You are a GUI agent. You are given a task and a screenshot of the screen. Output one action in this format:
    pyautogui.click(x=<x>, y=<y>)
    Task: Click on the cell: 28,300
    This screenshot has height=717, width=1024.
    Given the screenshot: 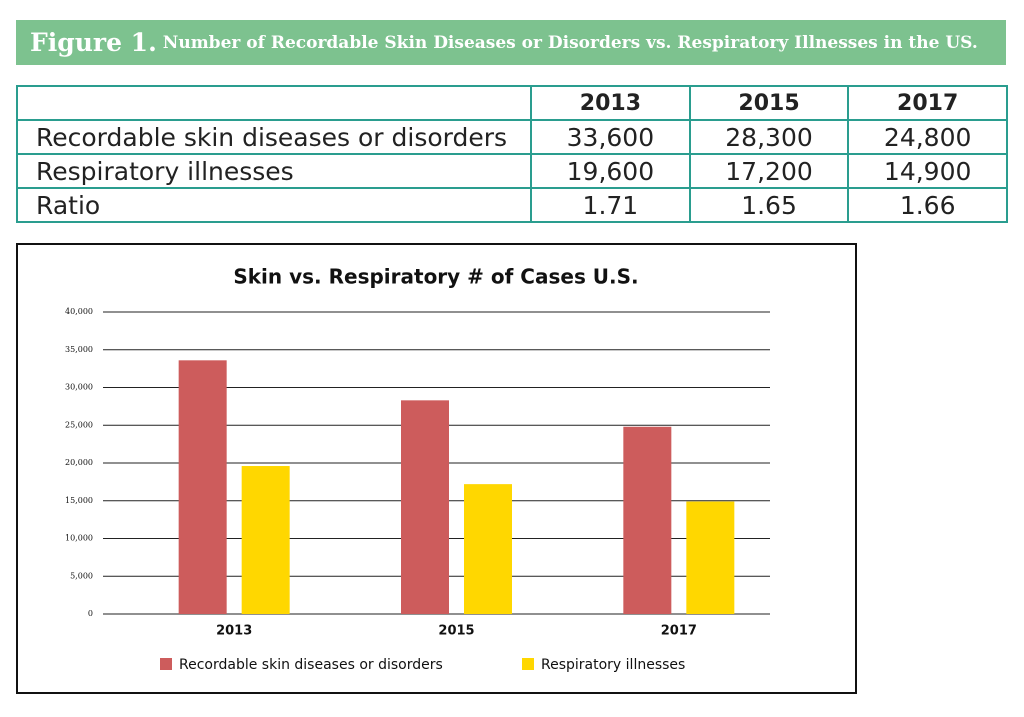 What is the action you would take?
    pyautogui.click(x=769, y=137)
    